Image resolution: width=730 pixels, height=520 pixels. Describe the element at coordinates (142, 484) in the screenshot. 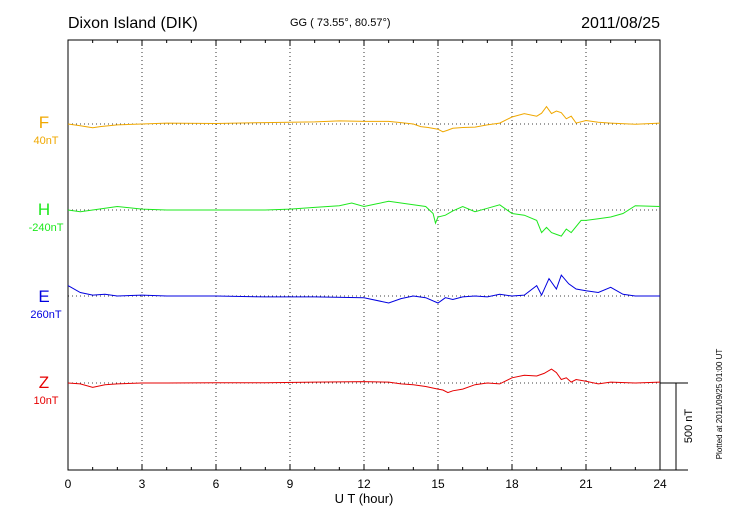

I see `x-tick-label: 3` at that location.